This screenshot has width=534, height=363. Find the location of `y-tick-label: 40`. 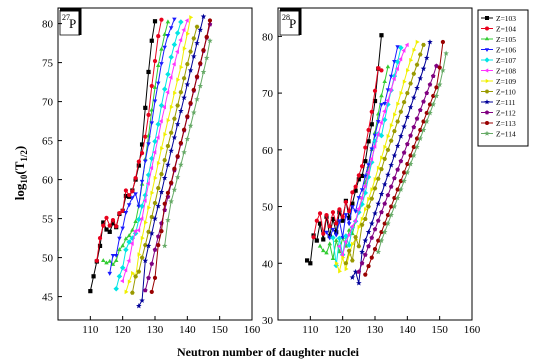

y-tick-label: 40 is located at coordinates (268, 264).